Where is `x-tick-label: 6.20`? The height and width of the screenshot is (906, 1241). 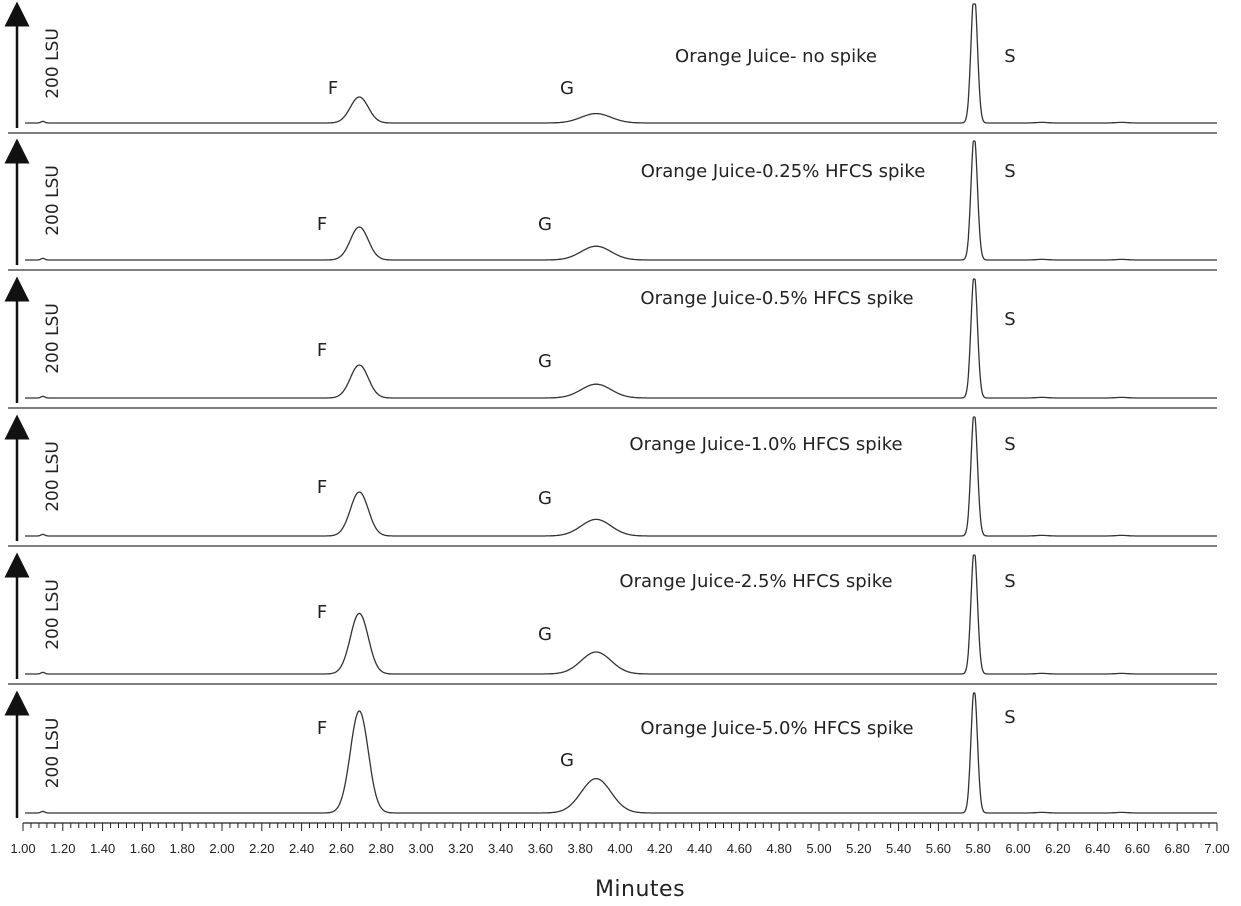
x-tick-label: 6.20 is located at coordinates (1057, 848).